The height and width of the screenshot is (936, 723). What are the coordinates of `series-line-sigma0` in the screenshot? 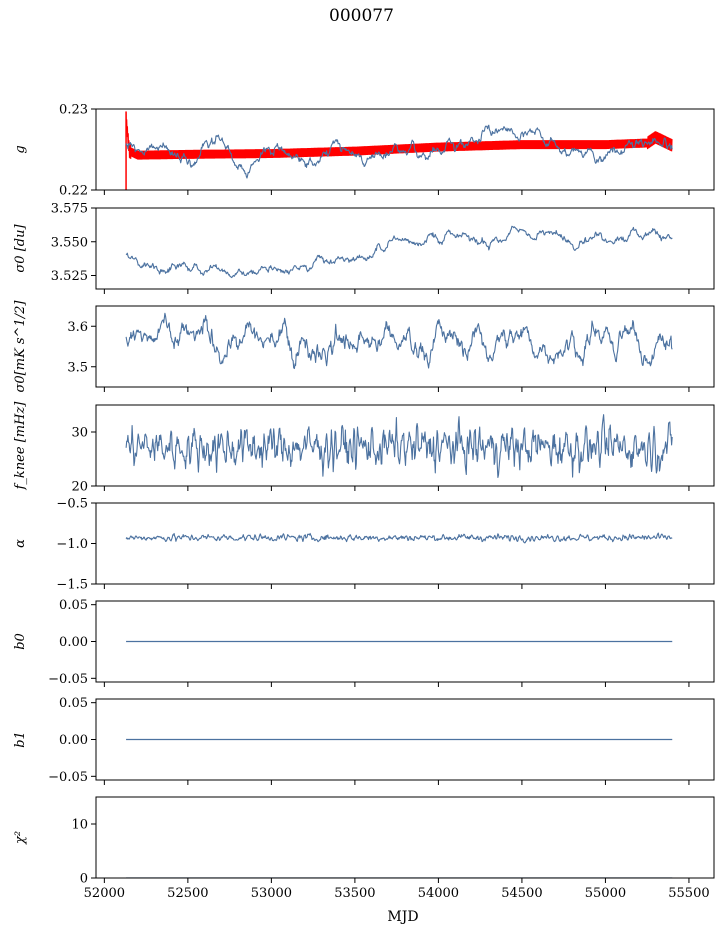 It's located at (399, 252).